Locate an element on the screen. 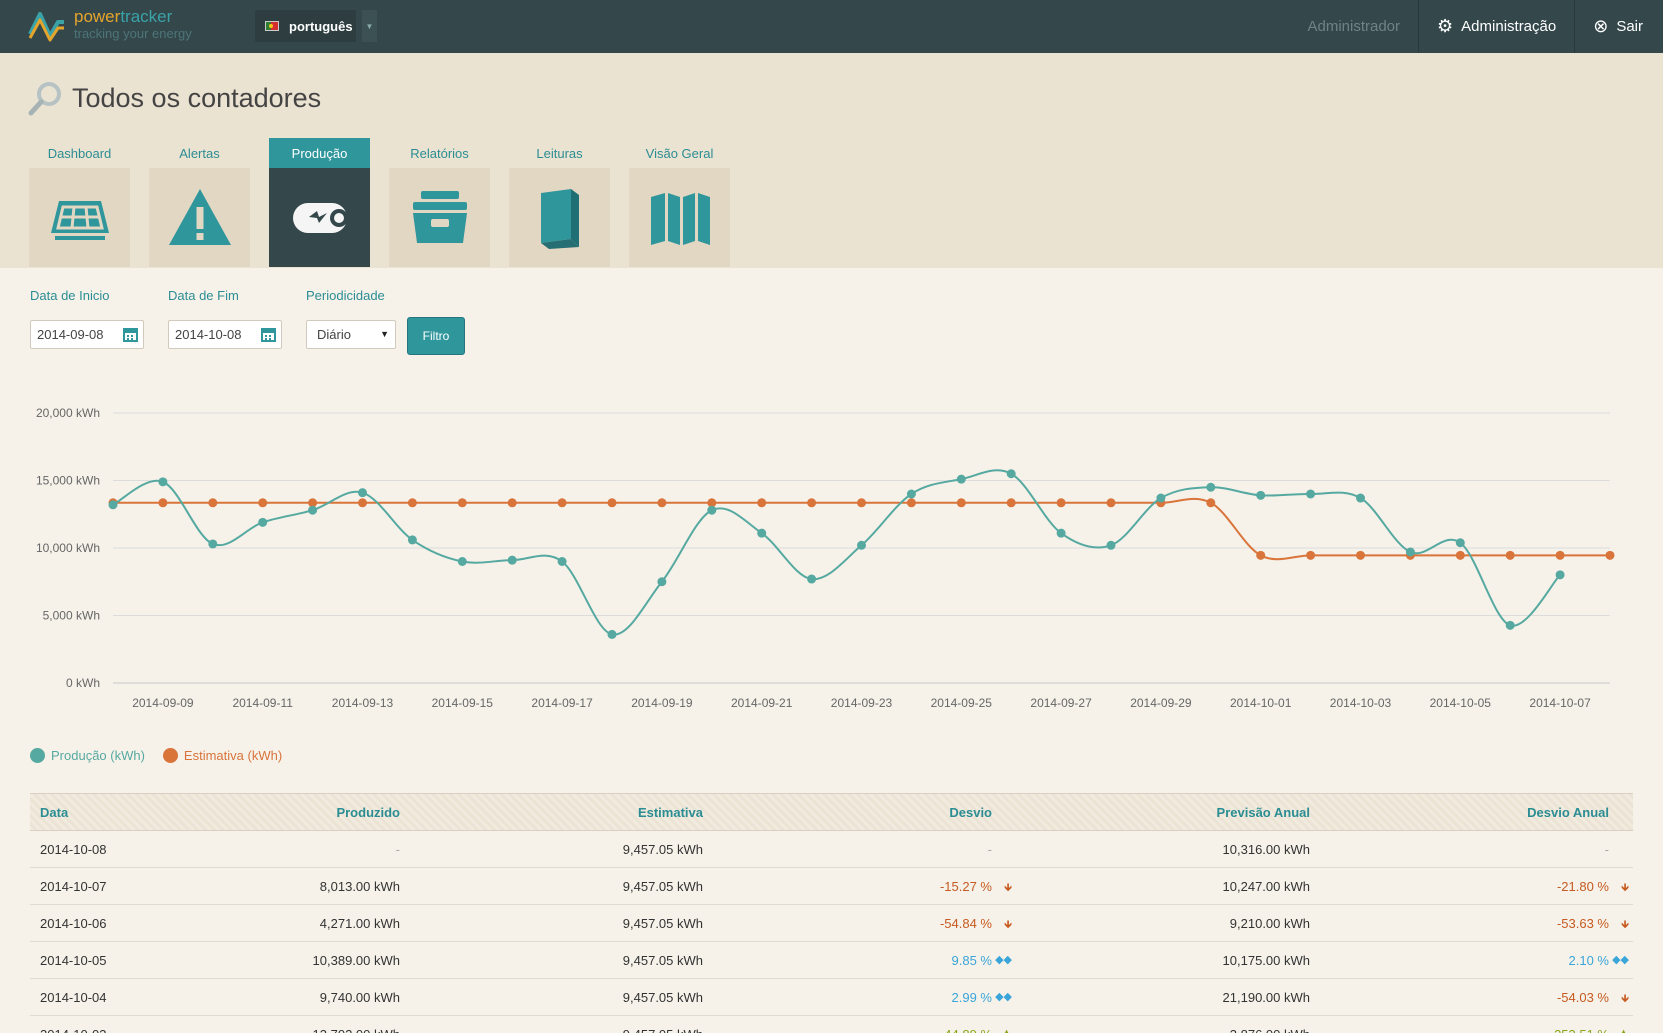 This screenshot has width=1663, height=1033. language-selector: português is located at coordinates (305, 26).